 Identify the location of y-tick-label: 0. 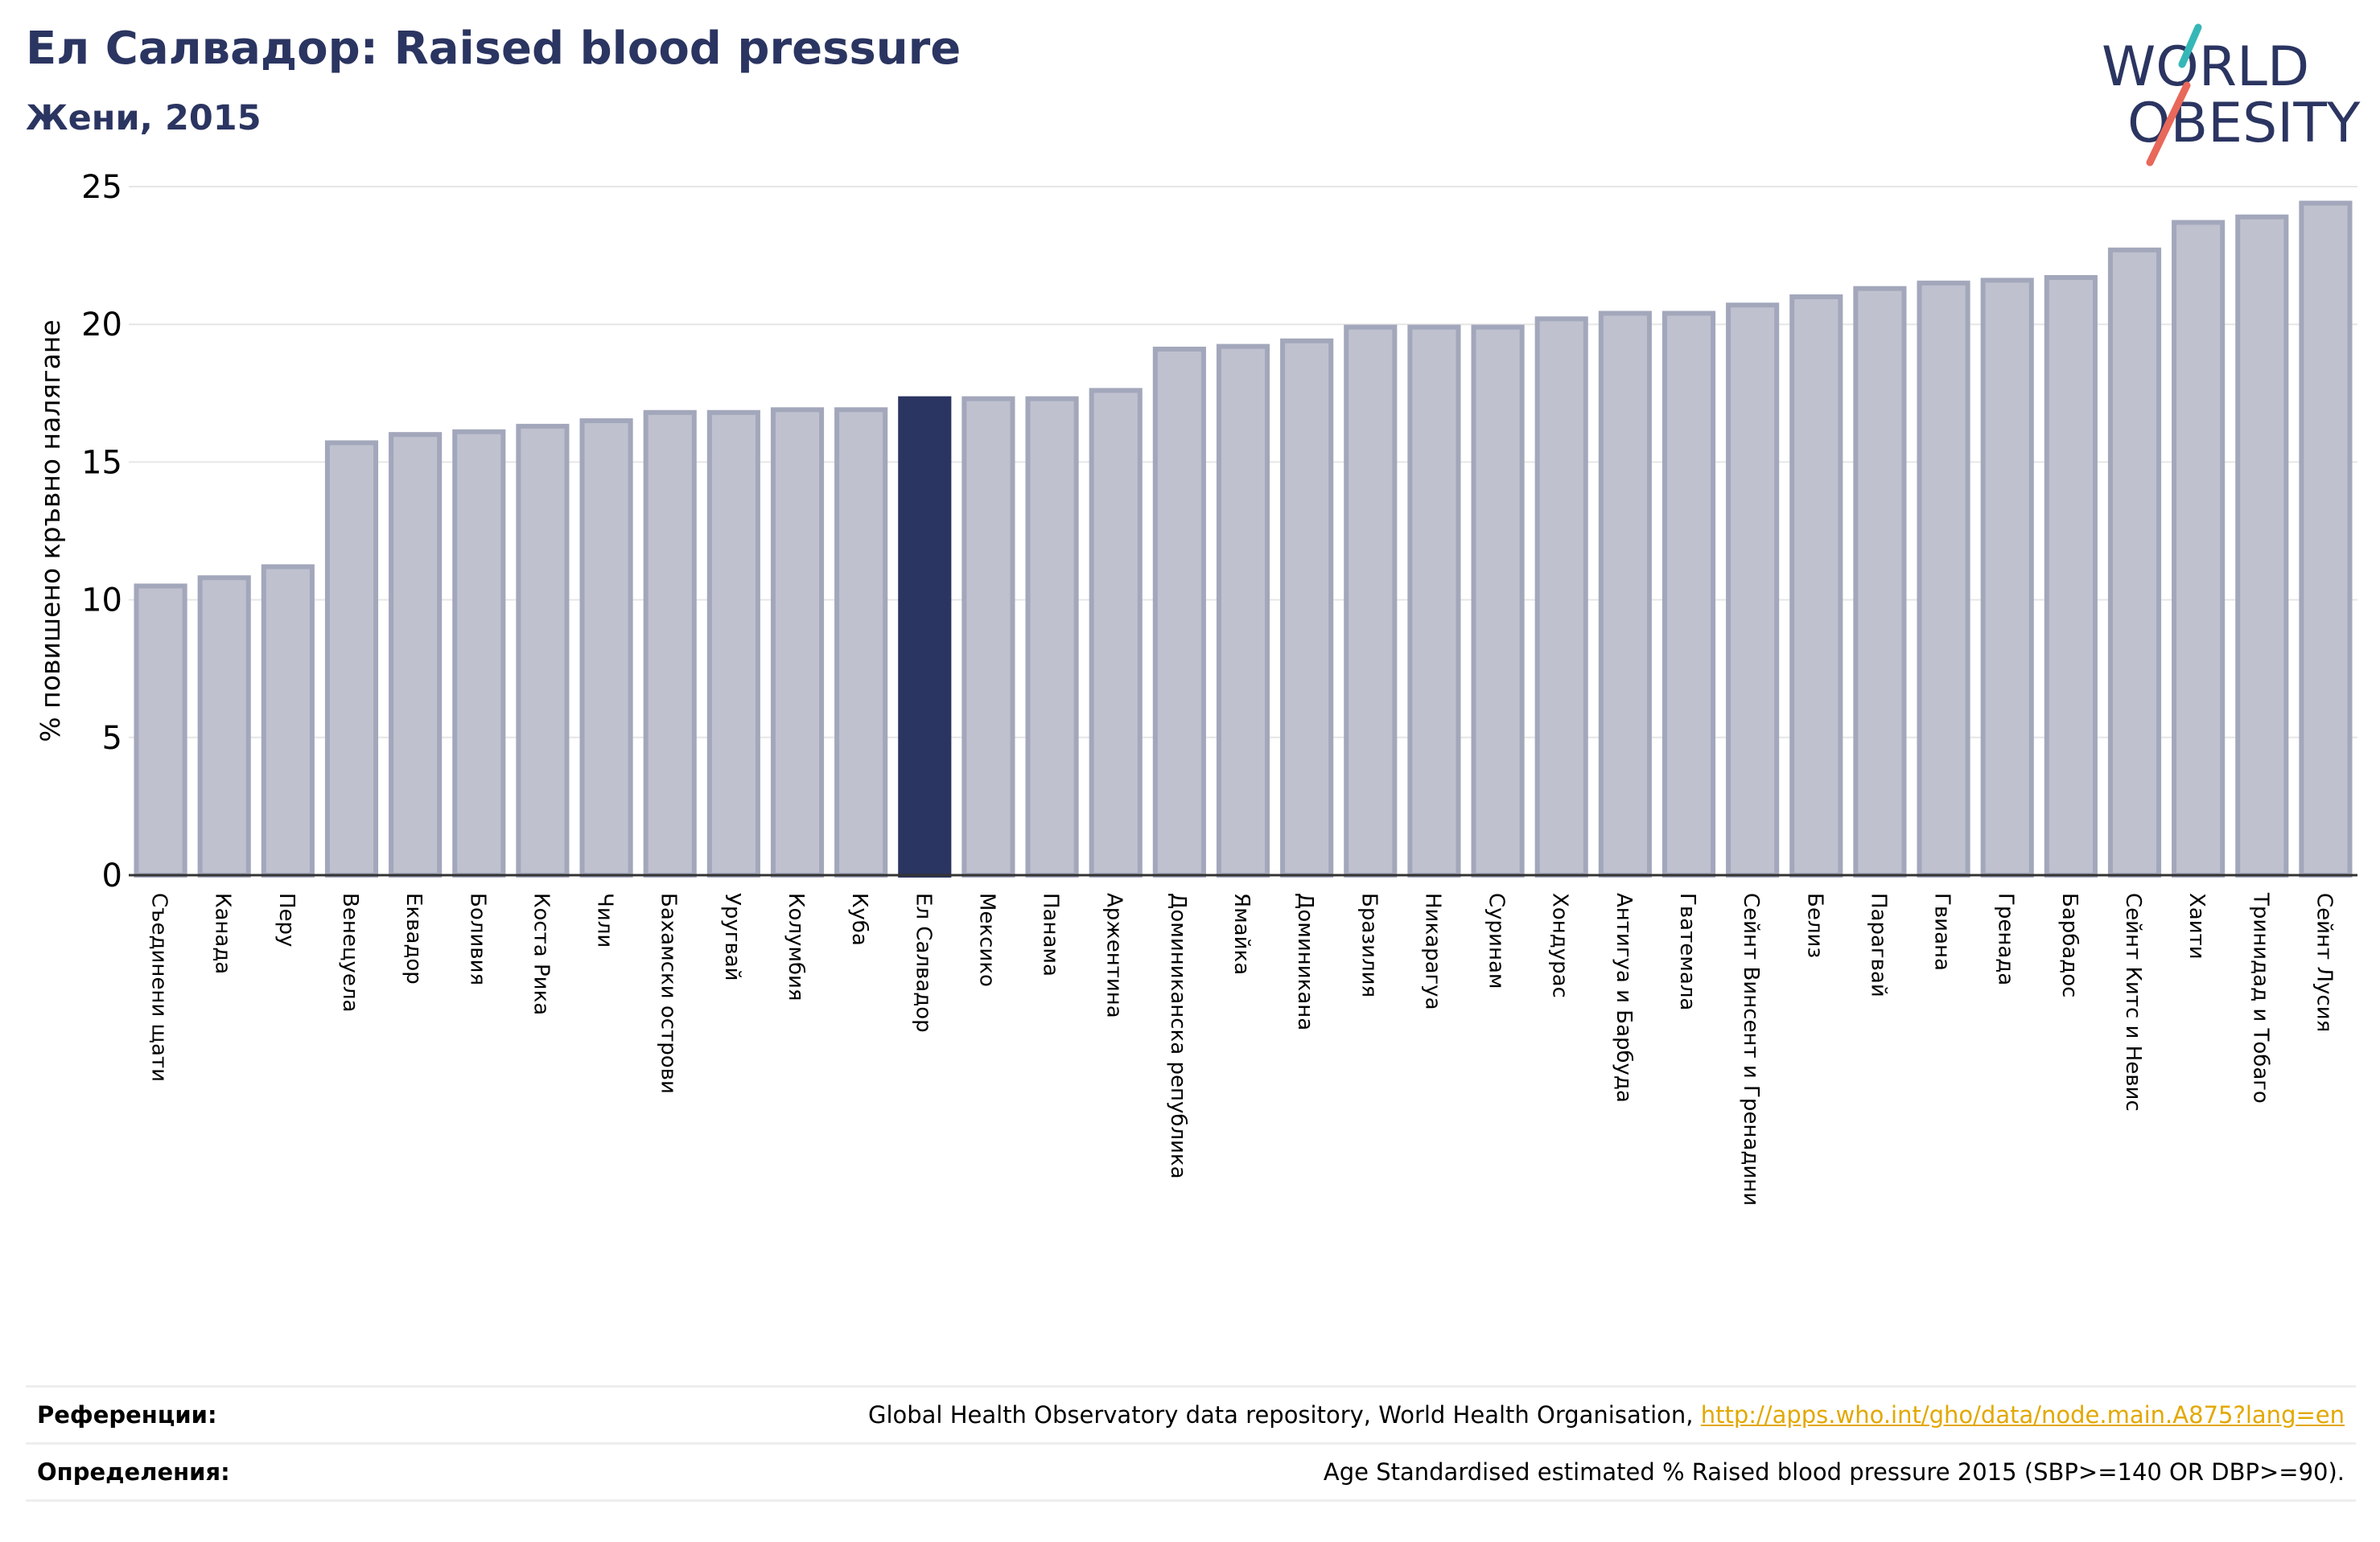
(112, 875).